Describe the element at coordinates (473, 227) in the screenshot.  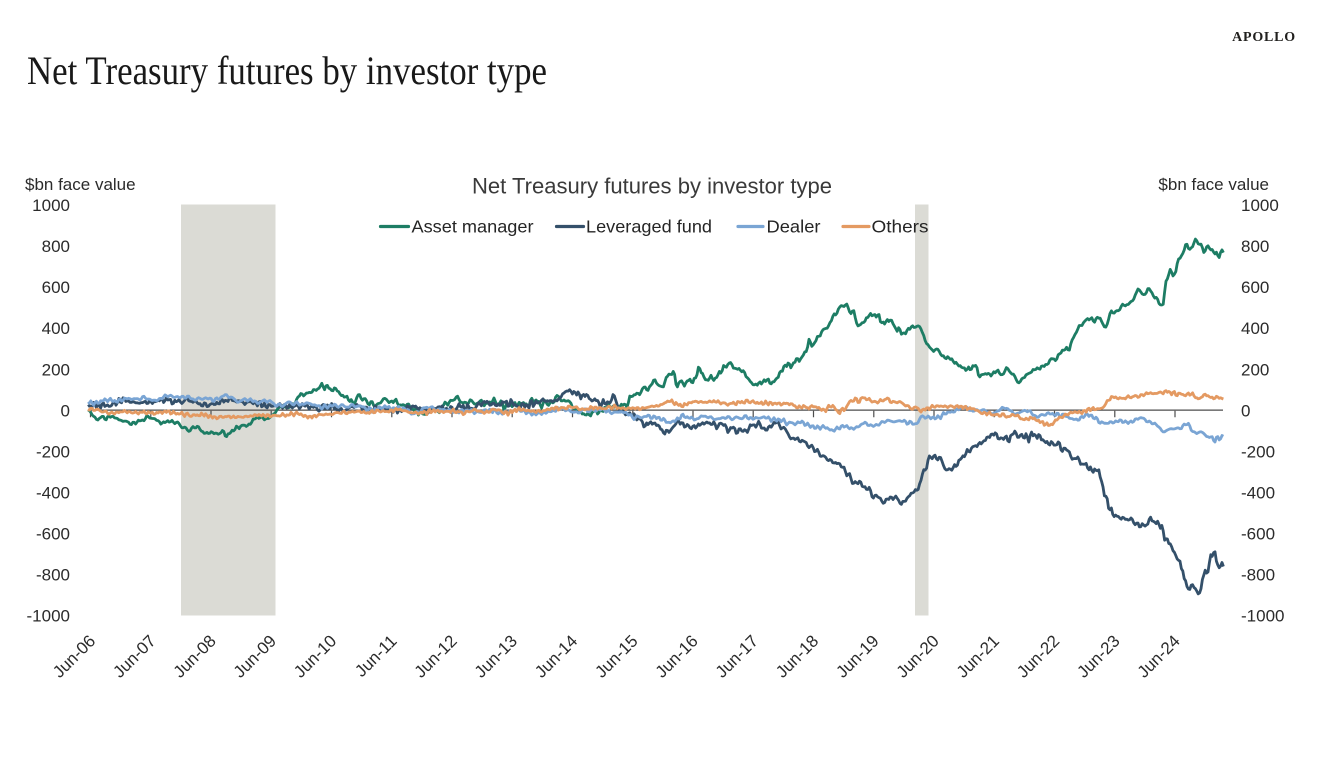
I see `svg-text: Asset manager` at that location.